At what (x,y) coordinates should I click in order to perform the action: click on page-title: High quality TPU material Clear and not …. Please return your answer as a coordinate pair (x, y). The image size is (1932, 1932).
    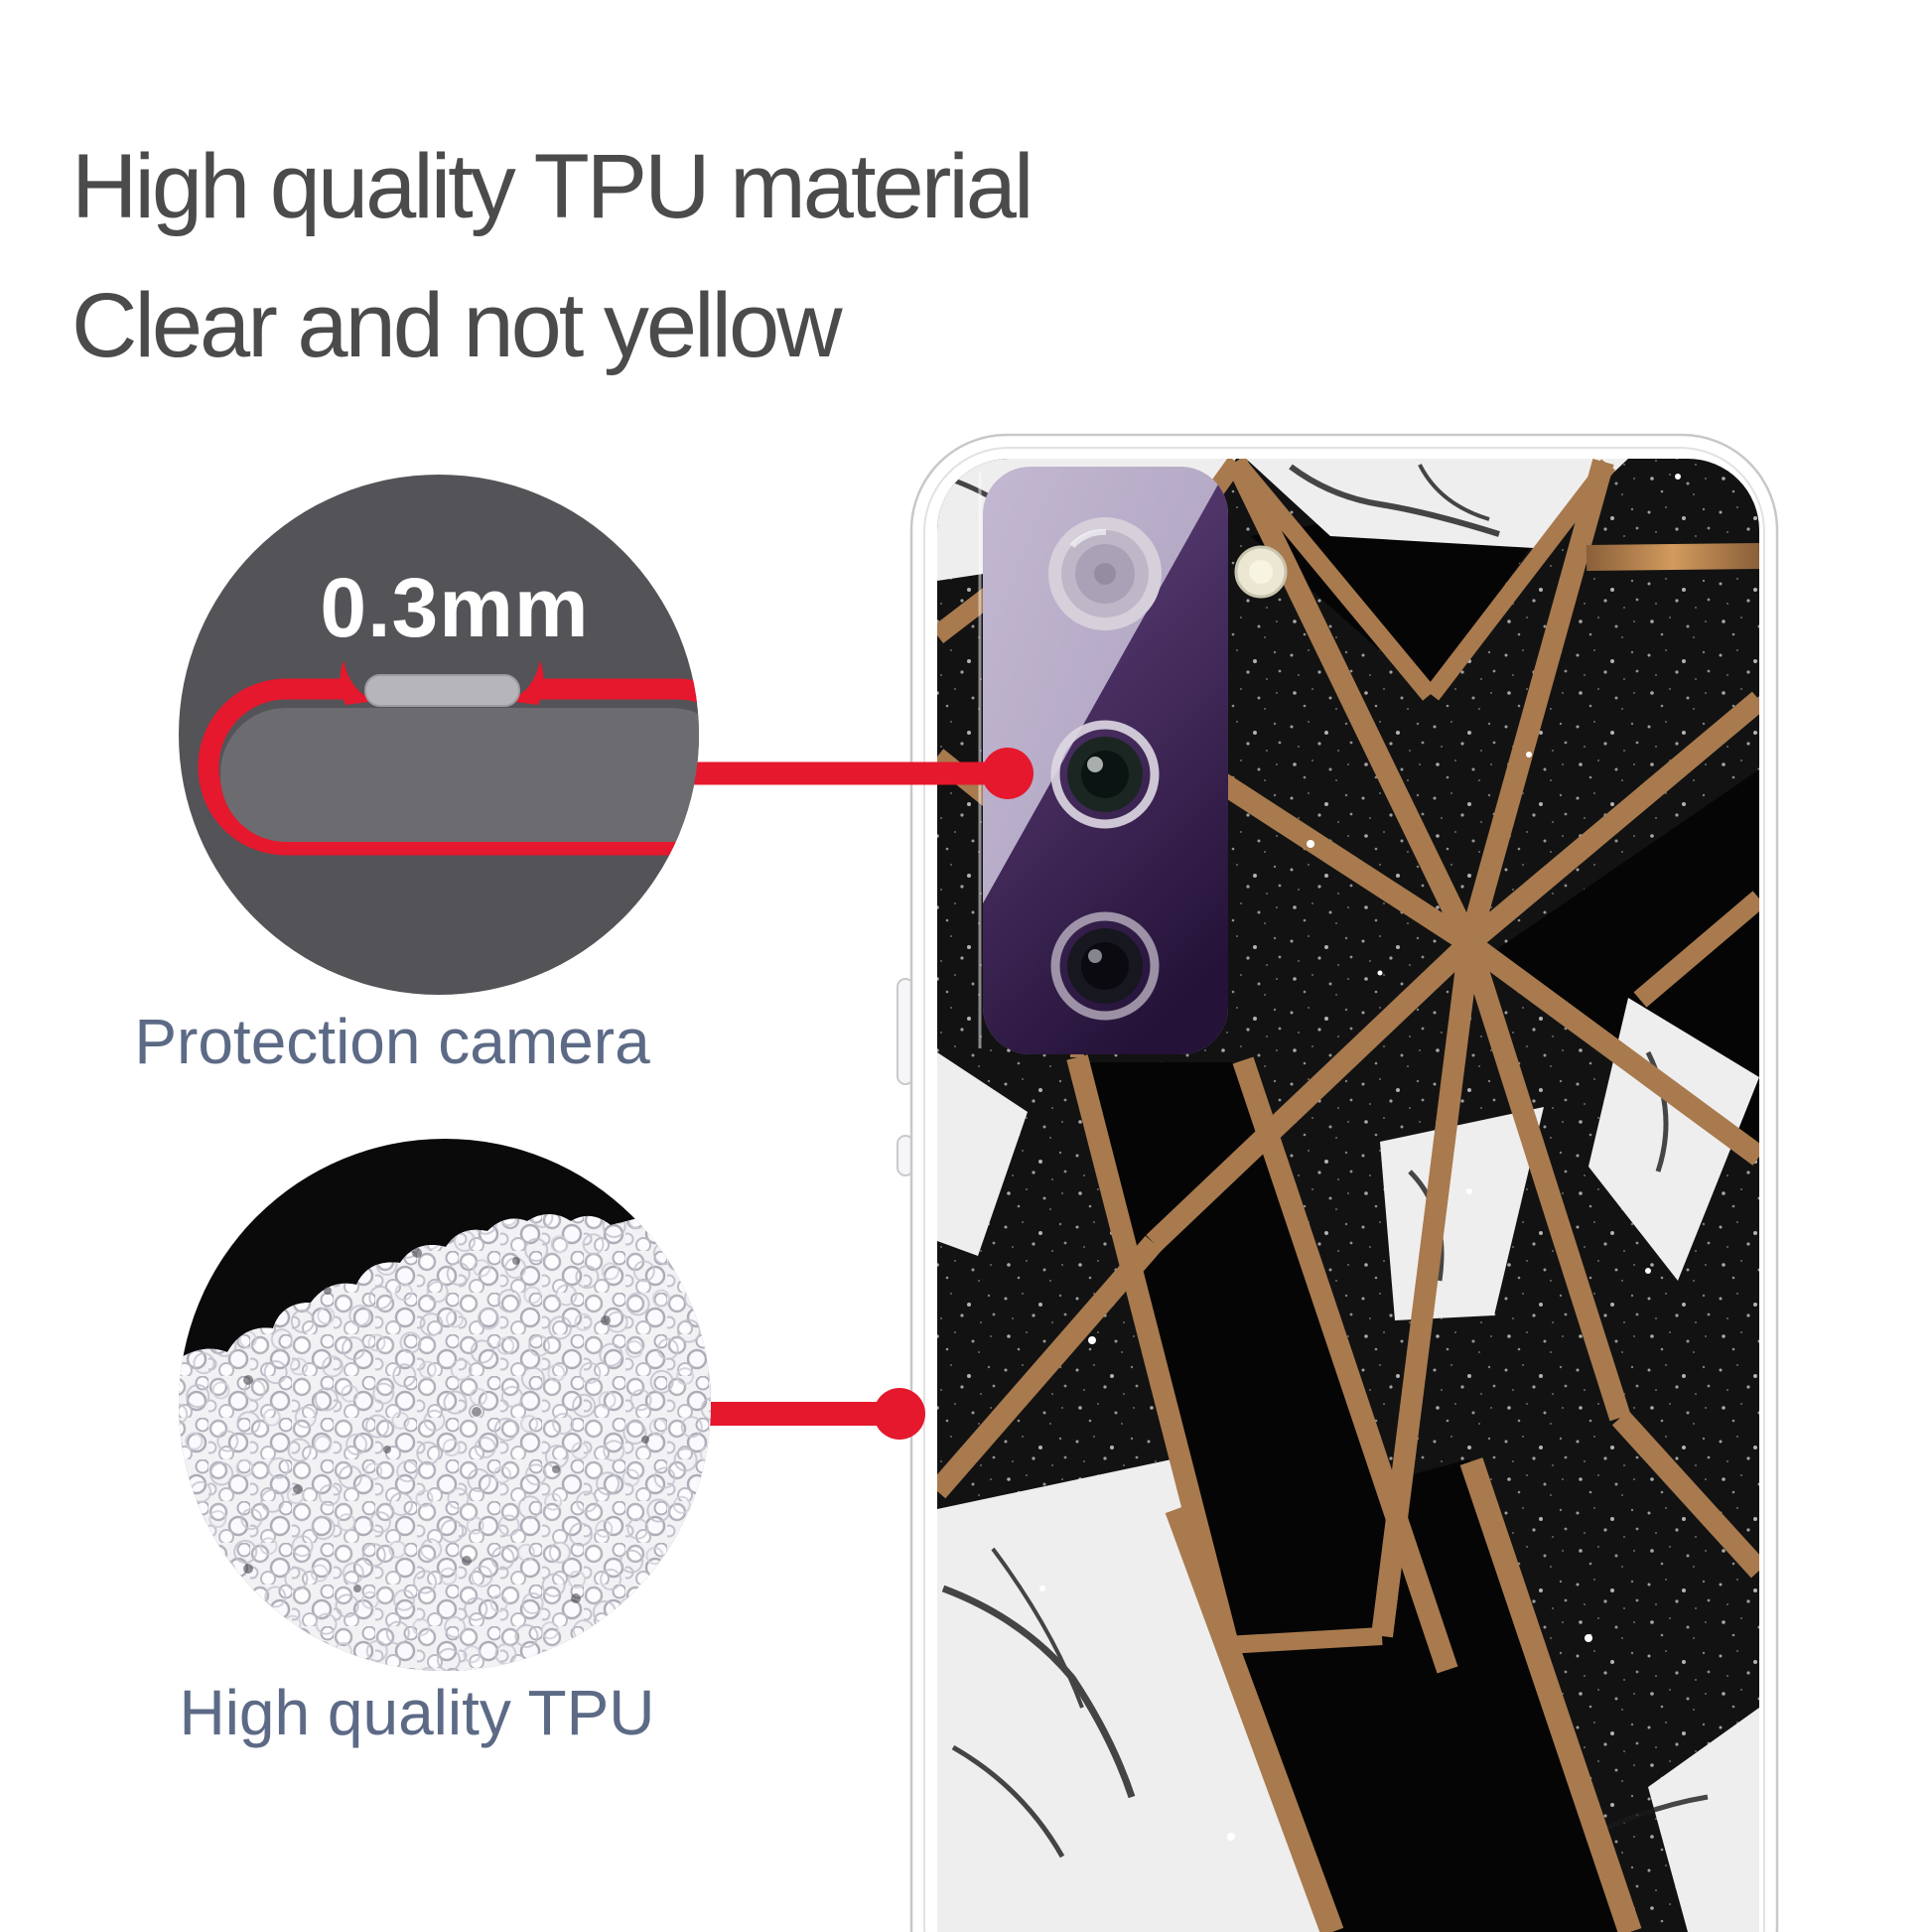
    Looking at the image, I should click on (553, 256).